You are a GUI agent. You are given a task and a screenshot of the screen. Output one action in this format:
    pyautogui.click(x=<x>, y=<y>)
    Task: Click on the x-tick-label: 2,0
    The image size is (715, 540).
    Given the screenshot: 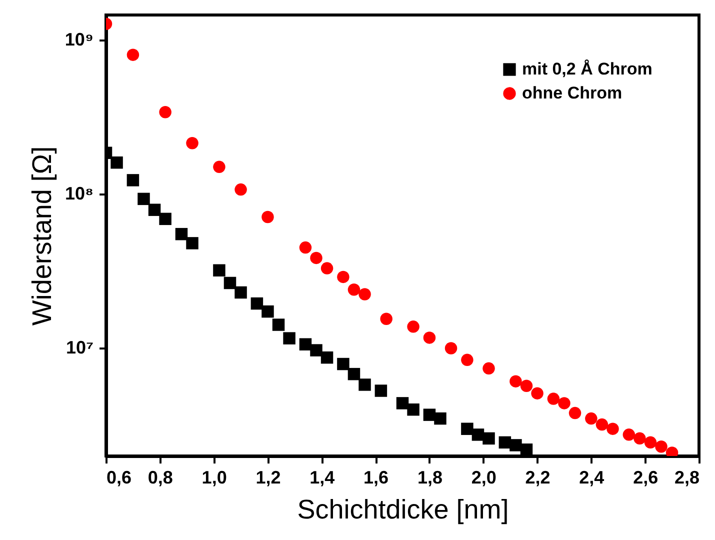 What is the action you would take?
    pyautogui.click(x=483, y=478)
    